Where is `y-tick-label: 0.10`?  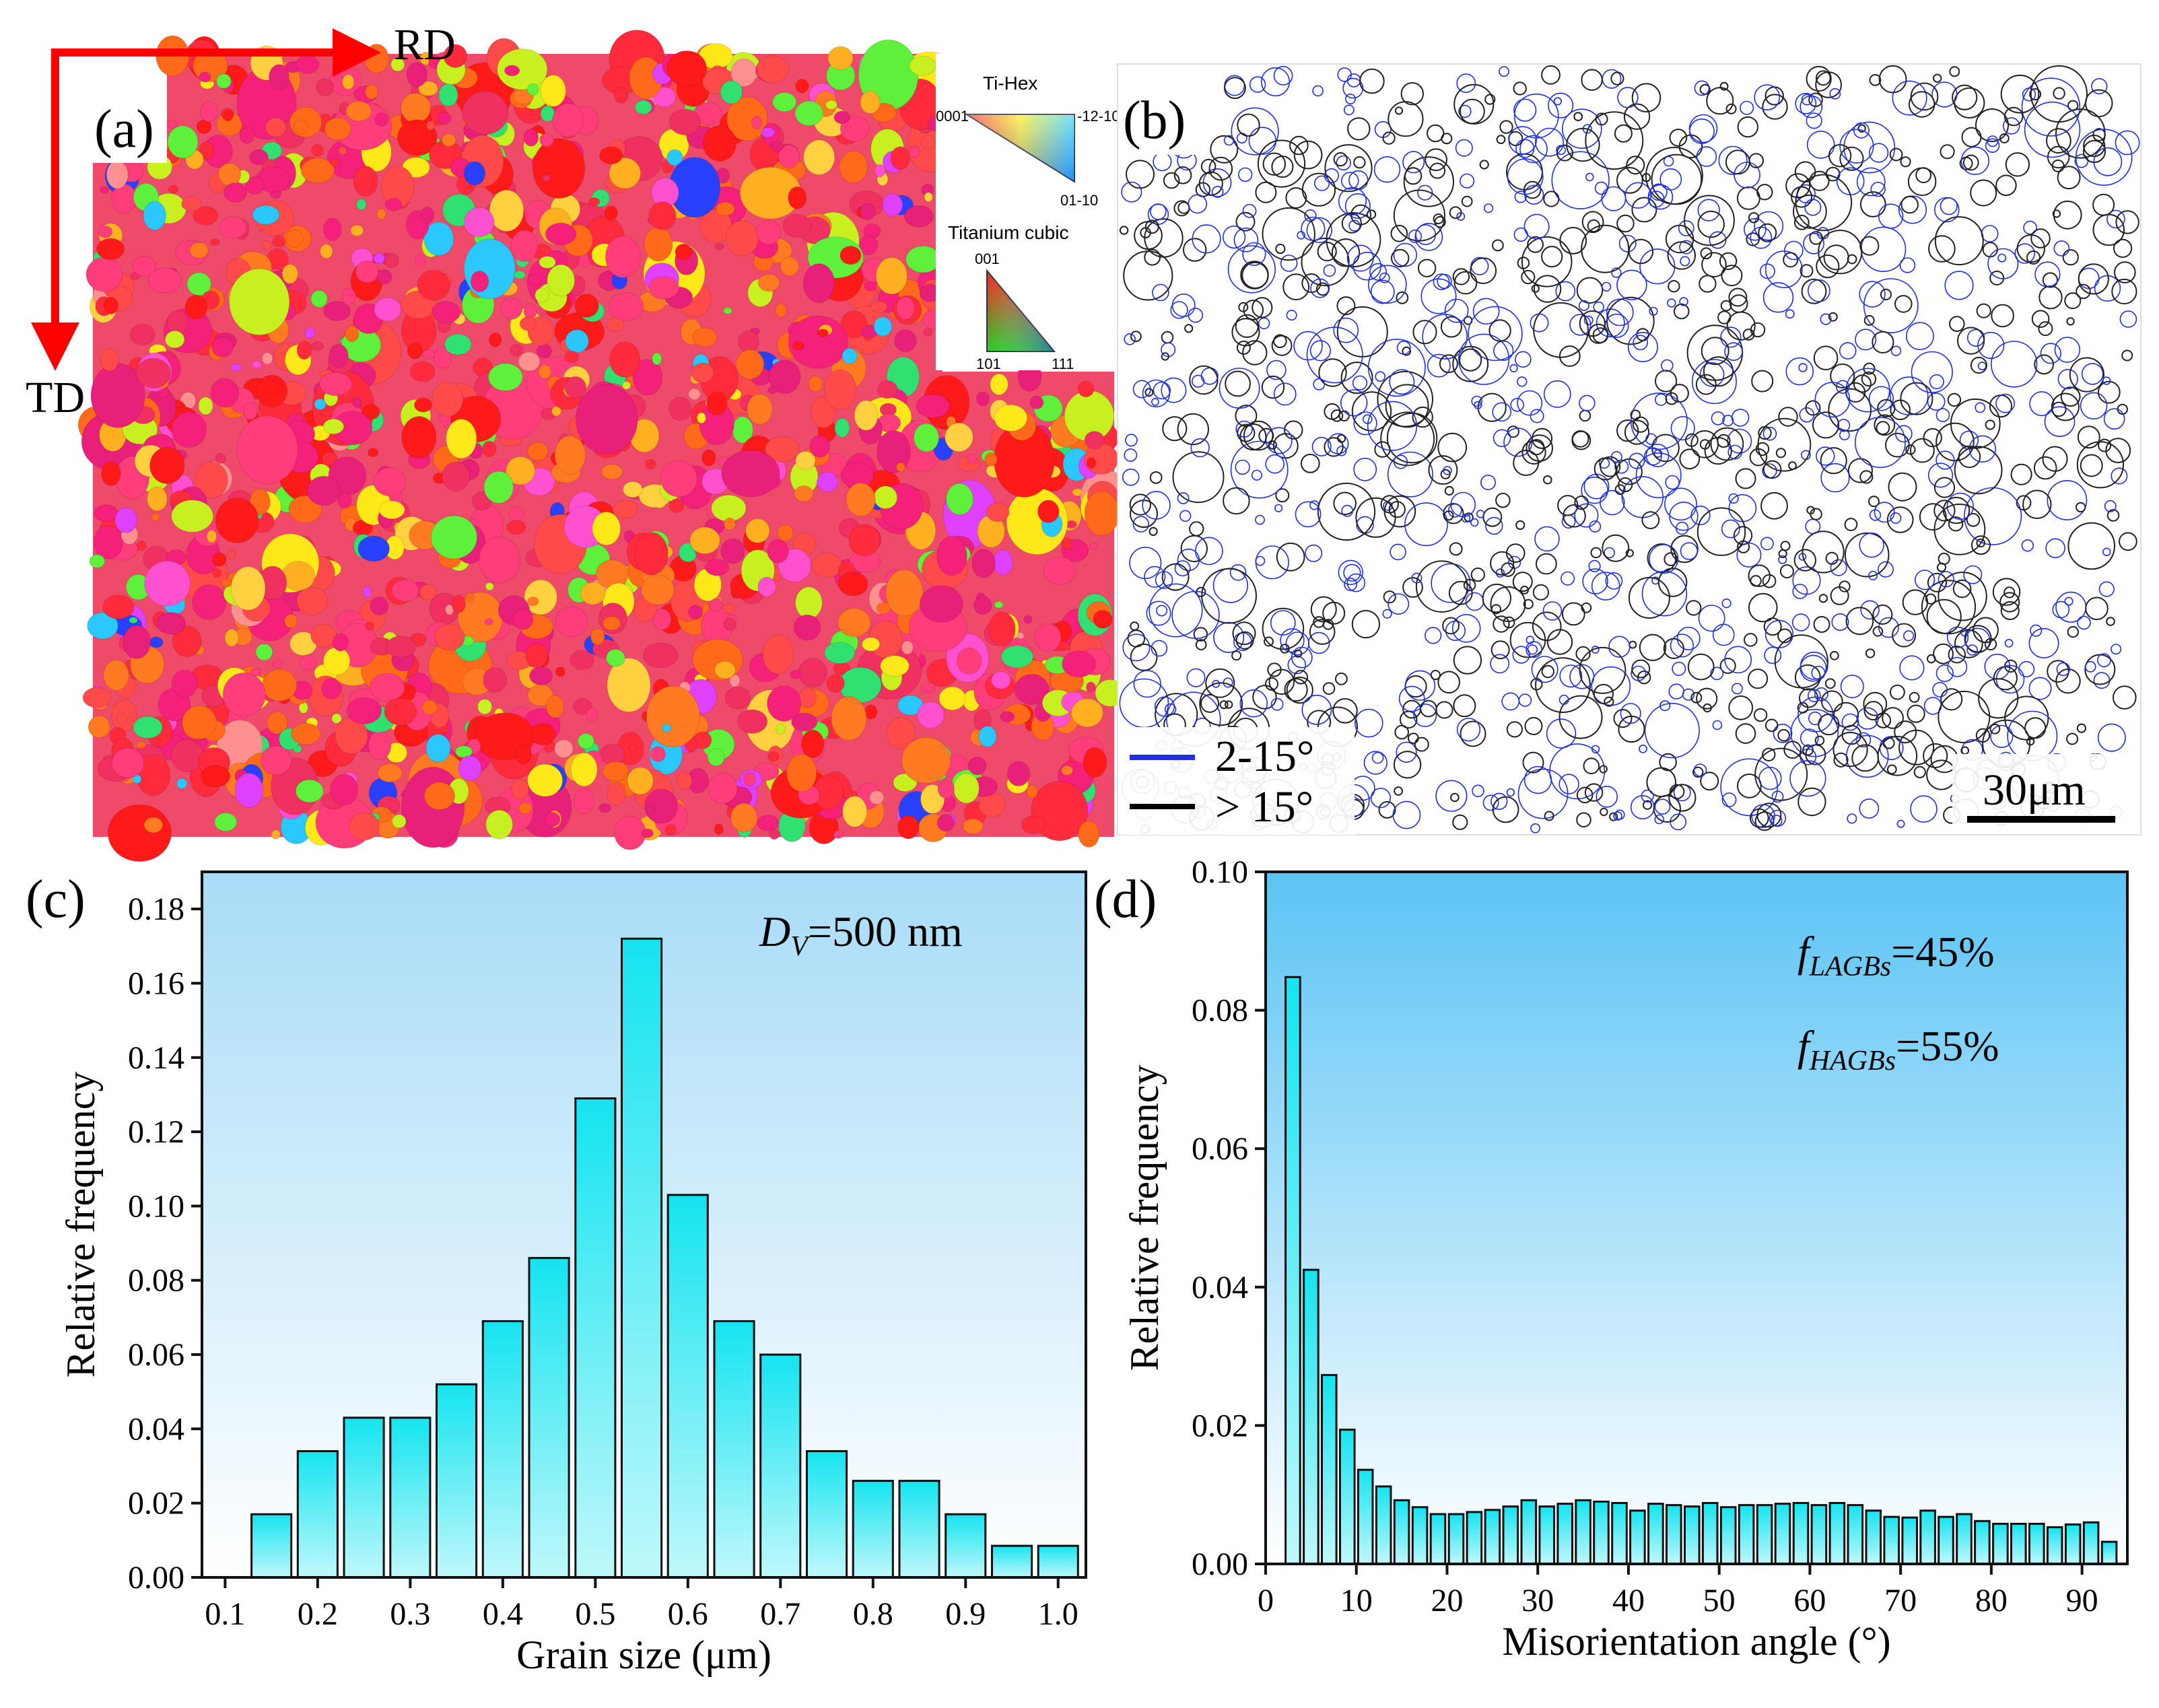
y-tick-label: 0.10 is located at coordinates (156, 1206).